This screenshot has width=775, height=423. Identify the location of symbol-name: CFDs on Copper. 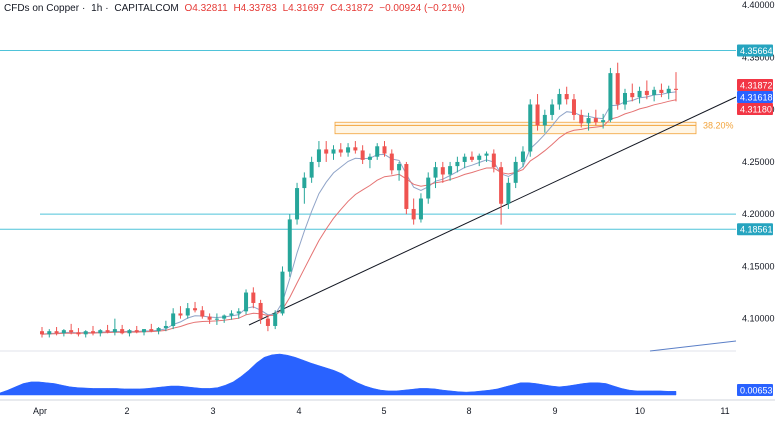
(42, 8).